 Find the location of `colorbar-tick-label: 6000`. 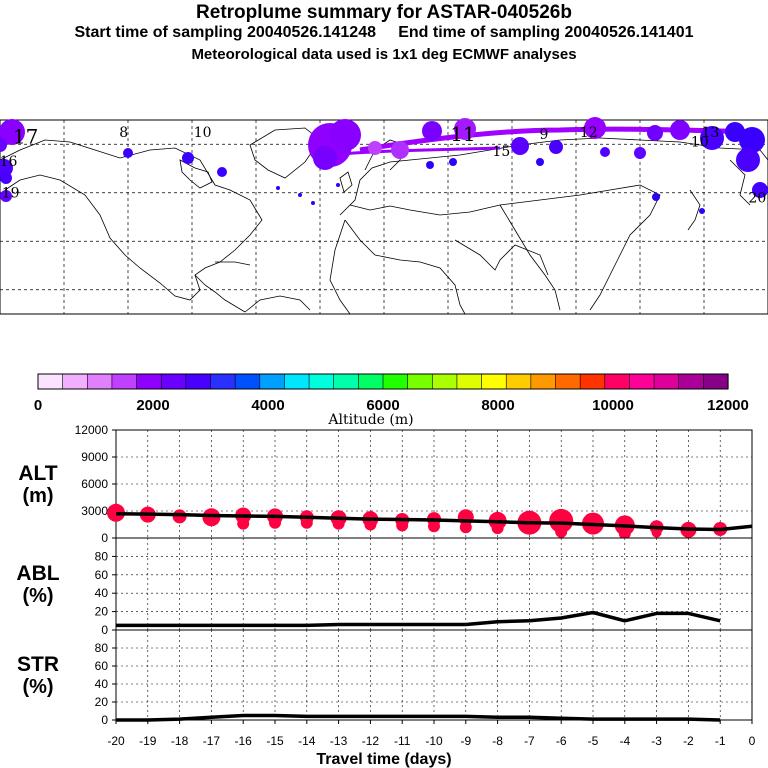

colorbar-tick-label: 6000 is located at coordinates (382, 405).